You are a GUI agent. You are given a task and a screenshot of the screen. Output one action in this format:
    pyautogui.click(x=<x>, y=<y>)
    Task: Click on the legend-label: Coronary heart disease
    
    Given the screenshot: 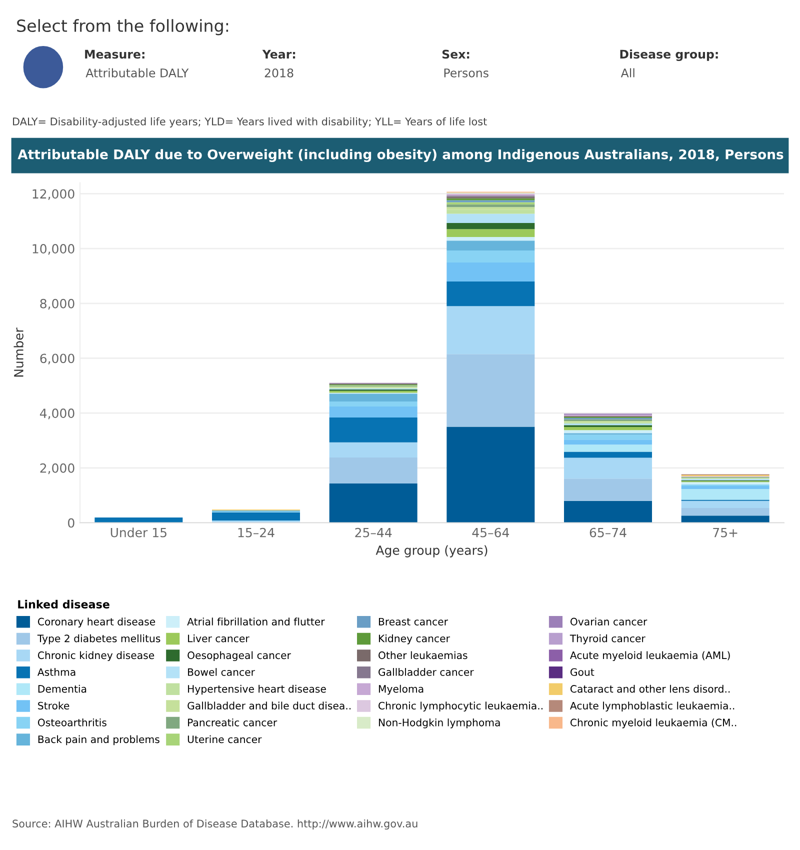 What is the action you would take?
    pyautogui.click(x=97, y=623)
    